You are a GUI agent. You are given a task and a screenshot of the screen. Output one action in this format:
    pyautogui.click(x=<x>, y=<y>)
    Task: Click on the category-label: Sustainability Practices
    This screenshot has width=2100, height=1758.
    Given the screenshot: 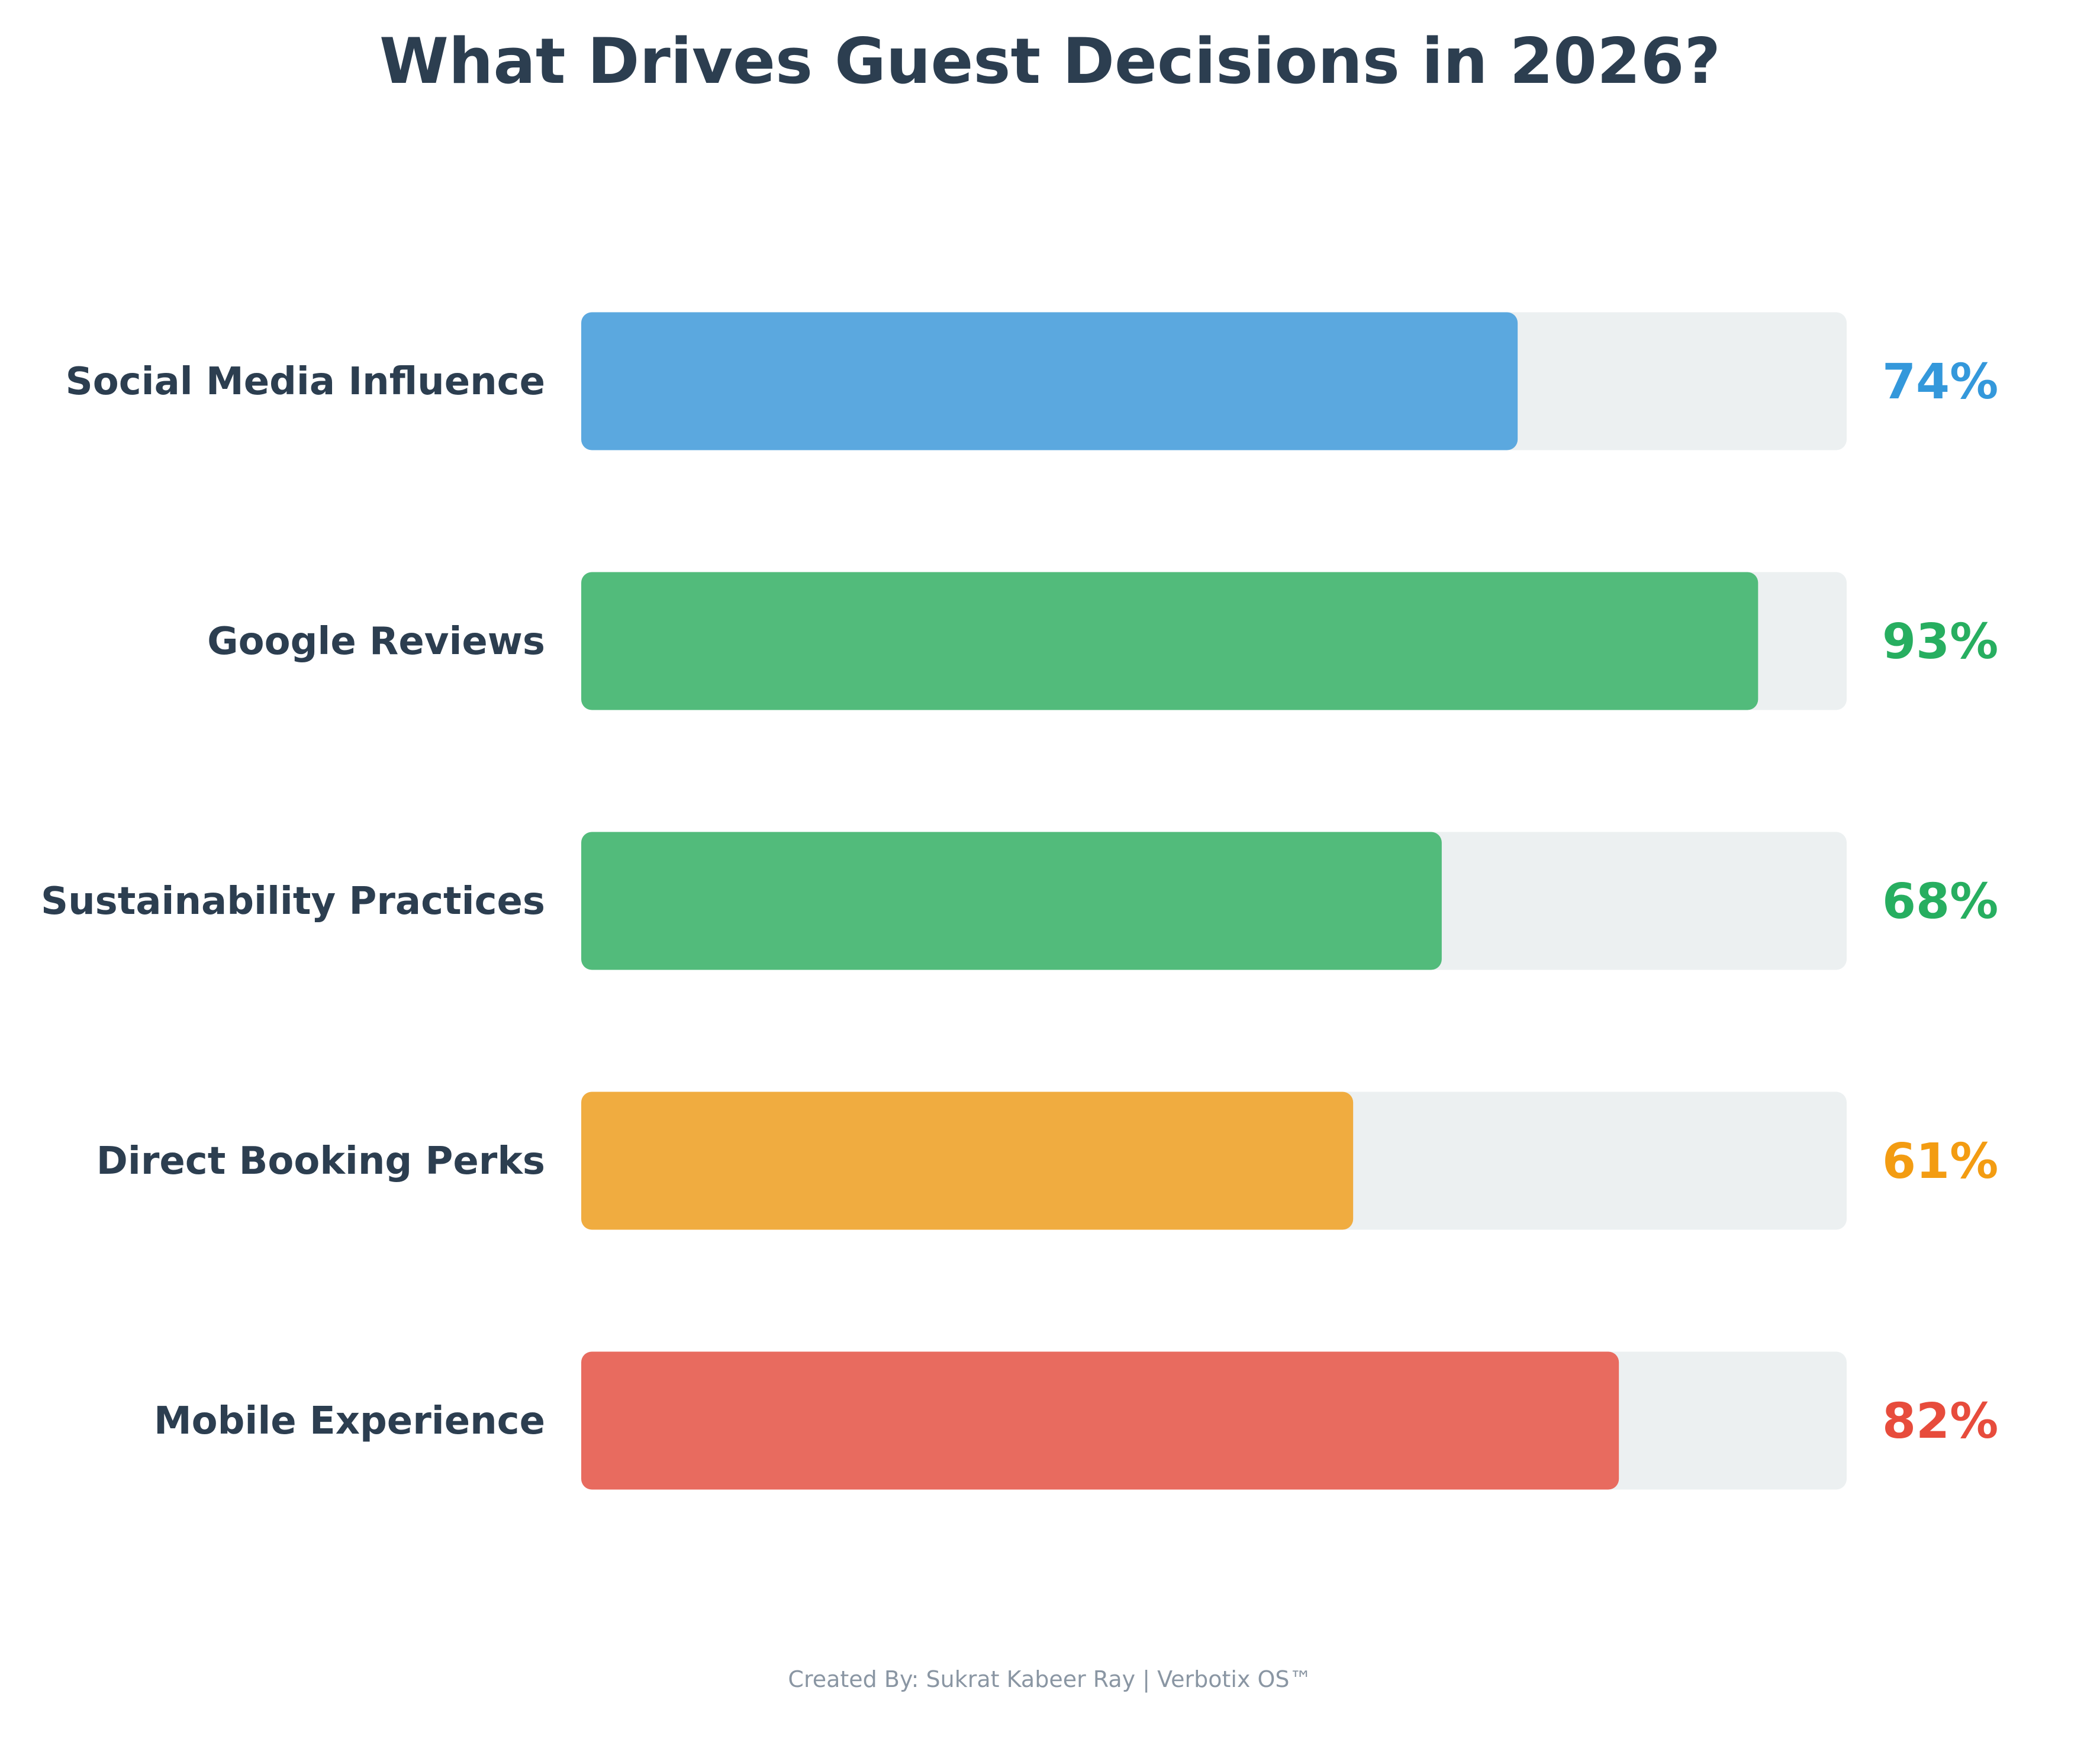 What is the action you would take?
    pyautogui.click(x=293, y=902)
    